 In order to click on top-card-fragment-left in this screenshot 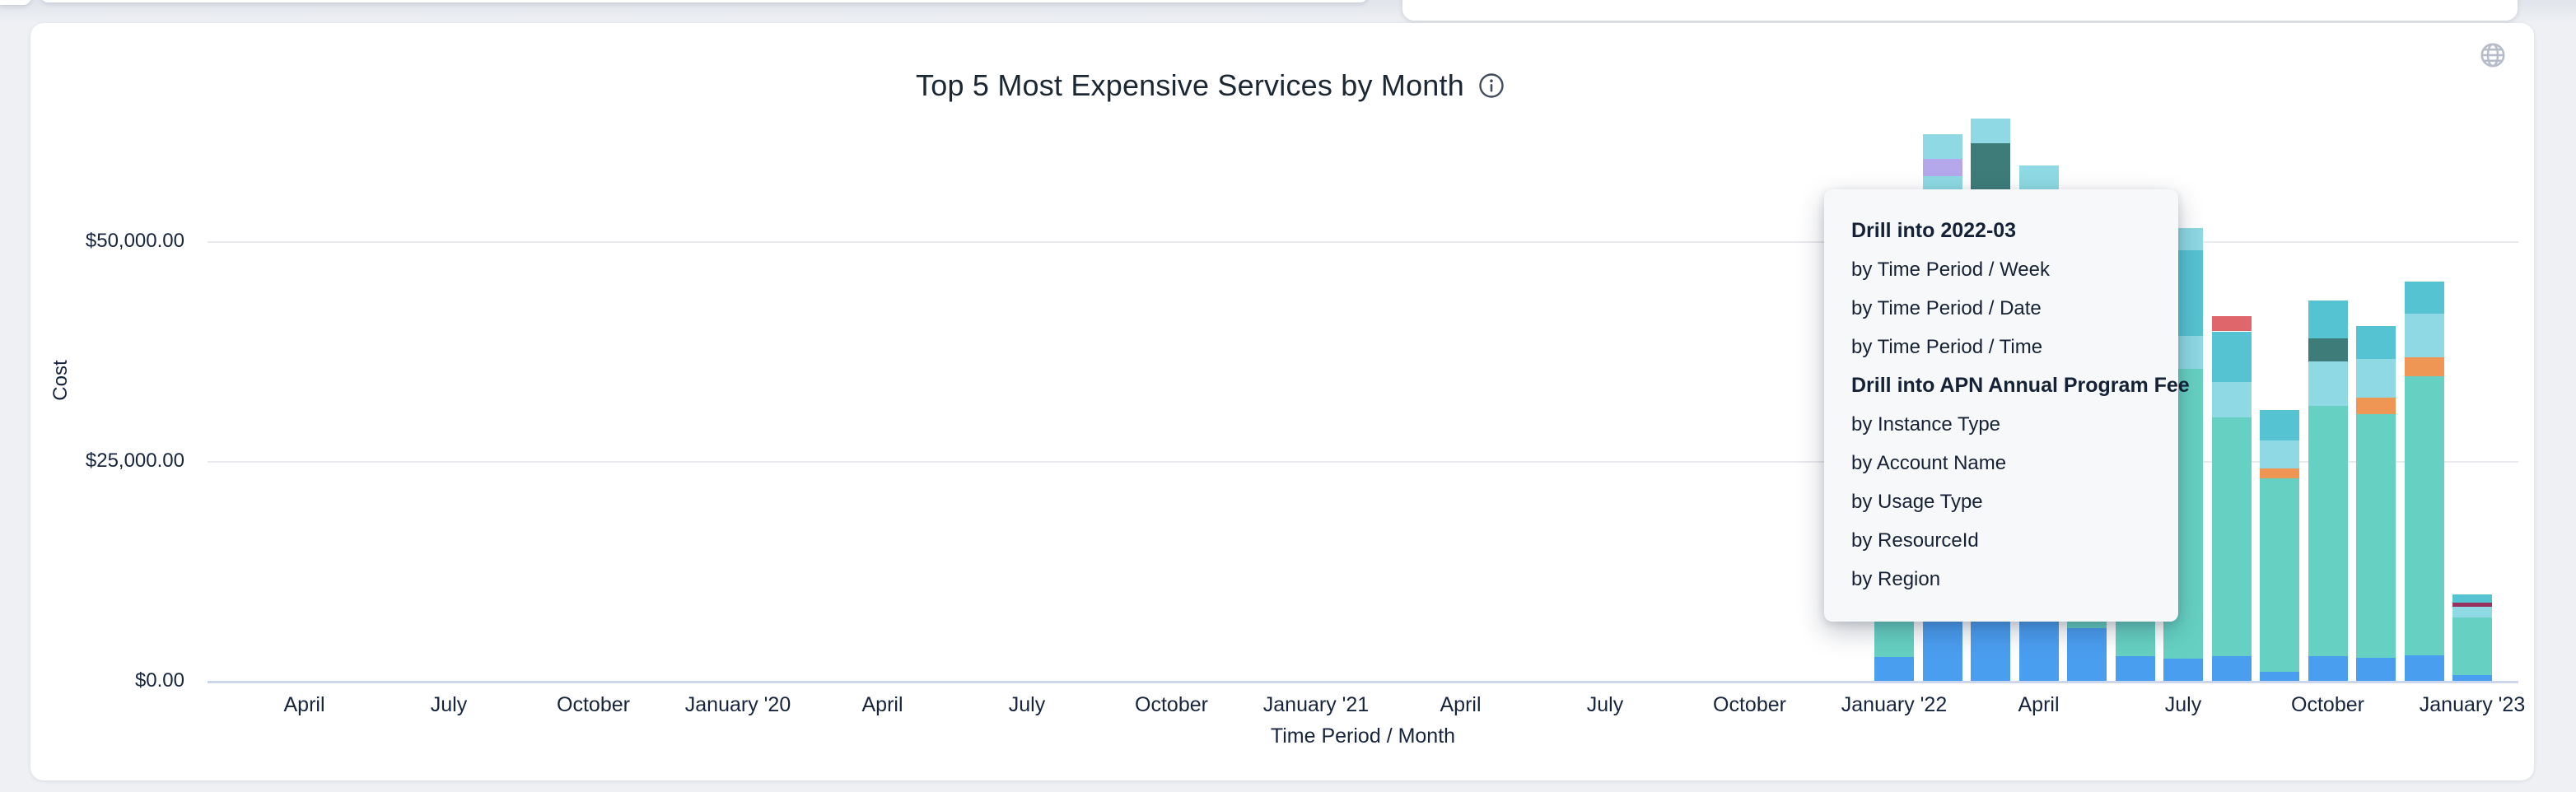, I will do `click(704, 1)`.